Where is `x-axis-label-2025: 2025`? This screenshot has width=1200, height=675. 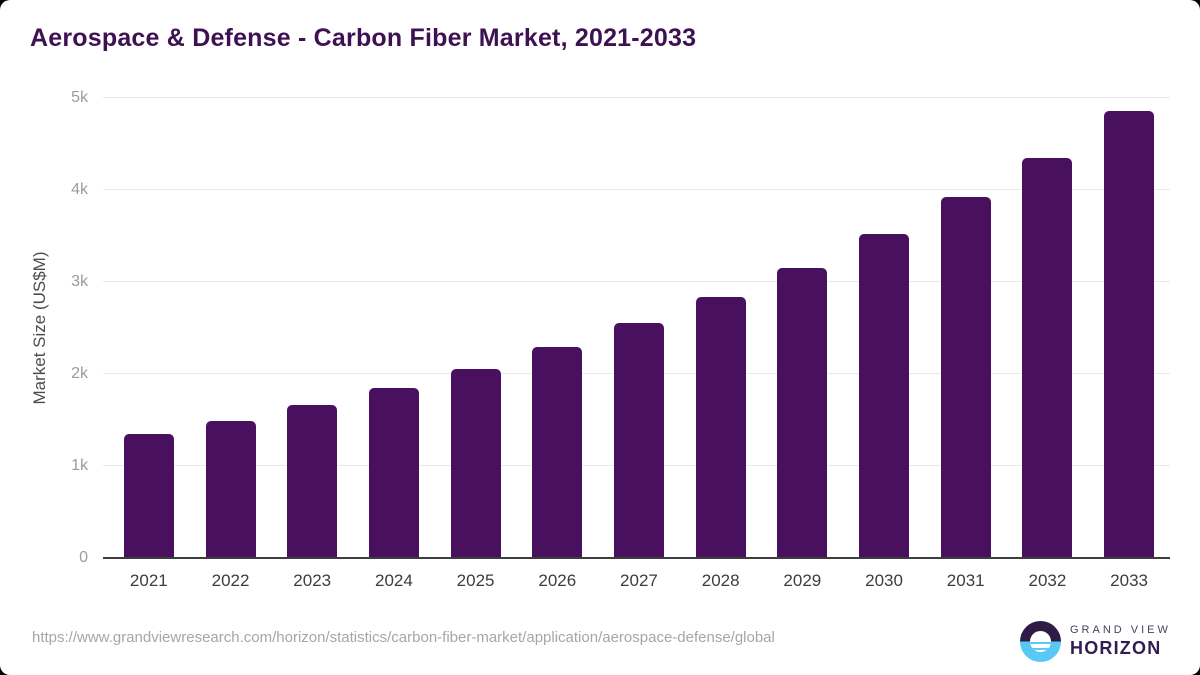
x-axis-label-2025: 2025 is located at coordinates (475, 580).